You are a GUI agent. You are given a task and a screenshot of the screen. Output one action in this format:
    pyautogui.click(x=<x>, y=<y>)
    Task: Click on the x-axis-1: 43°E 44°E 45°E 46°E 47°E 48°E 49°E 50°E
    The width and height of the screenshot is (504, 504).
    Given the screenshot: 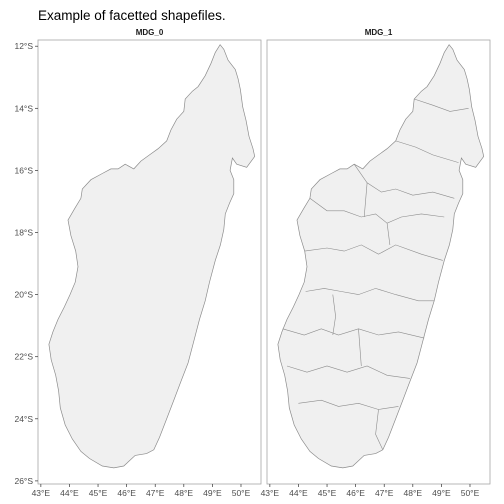 What is the action you would take?
    pyautogui.click(x=370, y=491)
    